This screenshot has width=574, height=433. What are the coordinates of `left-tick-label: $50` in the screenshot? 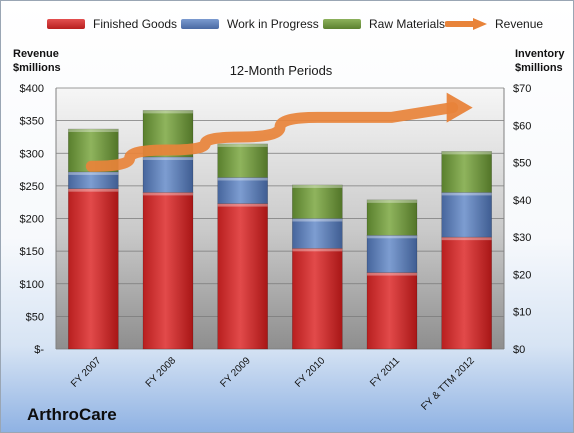 It's located at (35, 317).